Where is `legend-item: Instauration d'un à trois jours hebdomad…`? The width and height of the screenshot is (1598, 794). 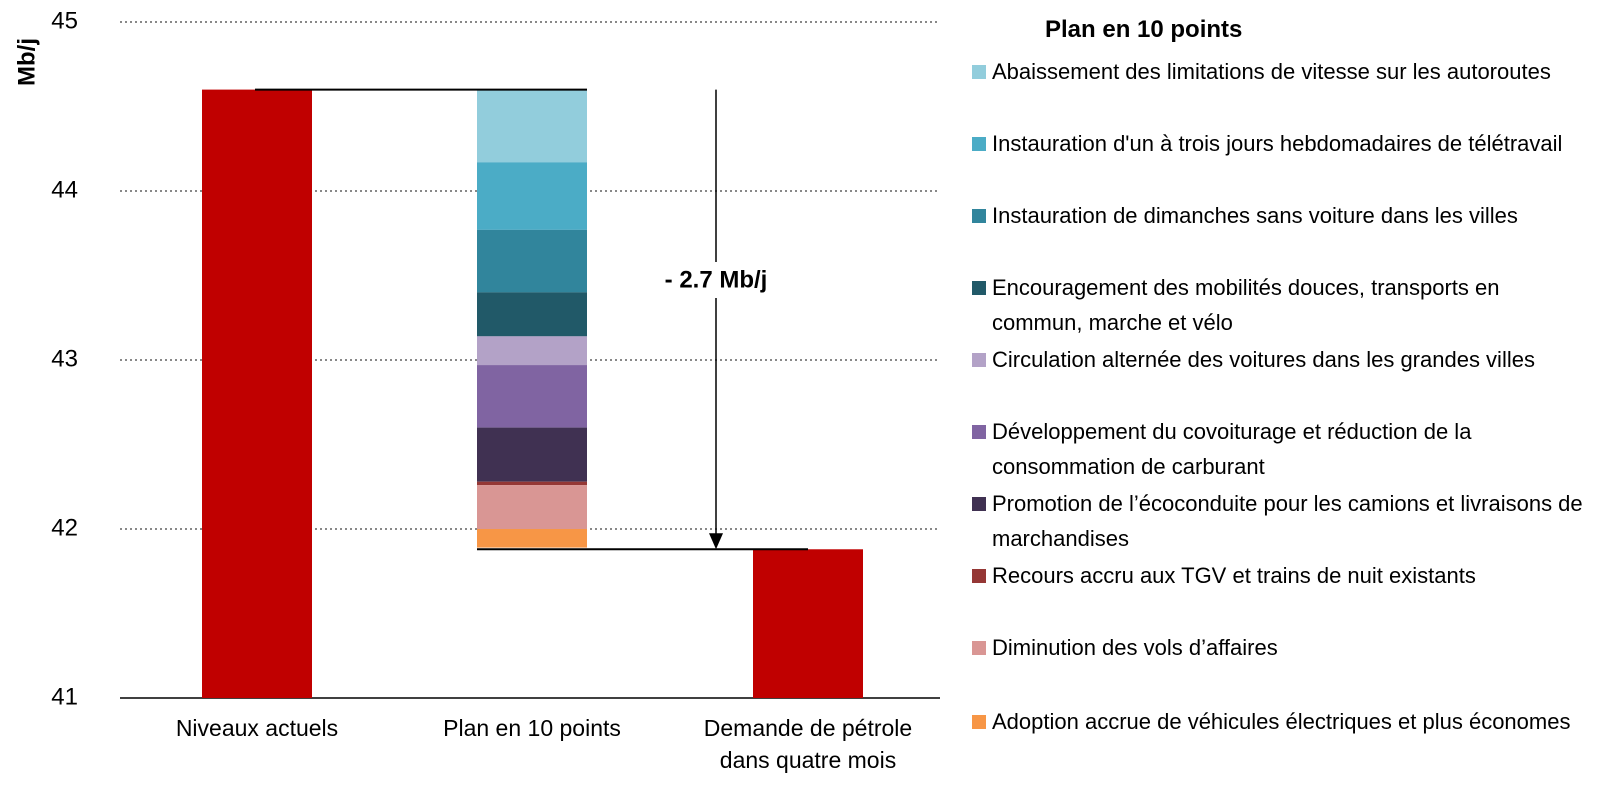 legend-item: Instauration d'un à trois jours hebdomad… is located at coordinates (1282, 143).